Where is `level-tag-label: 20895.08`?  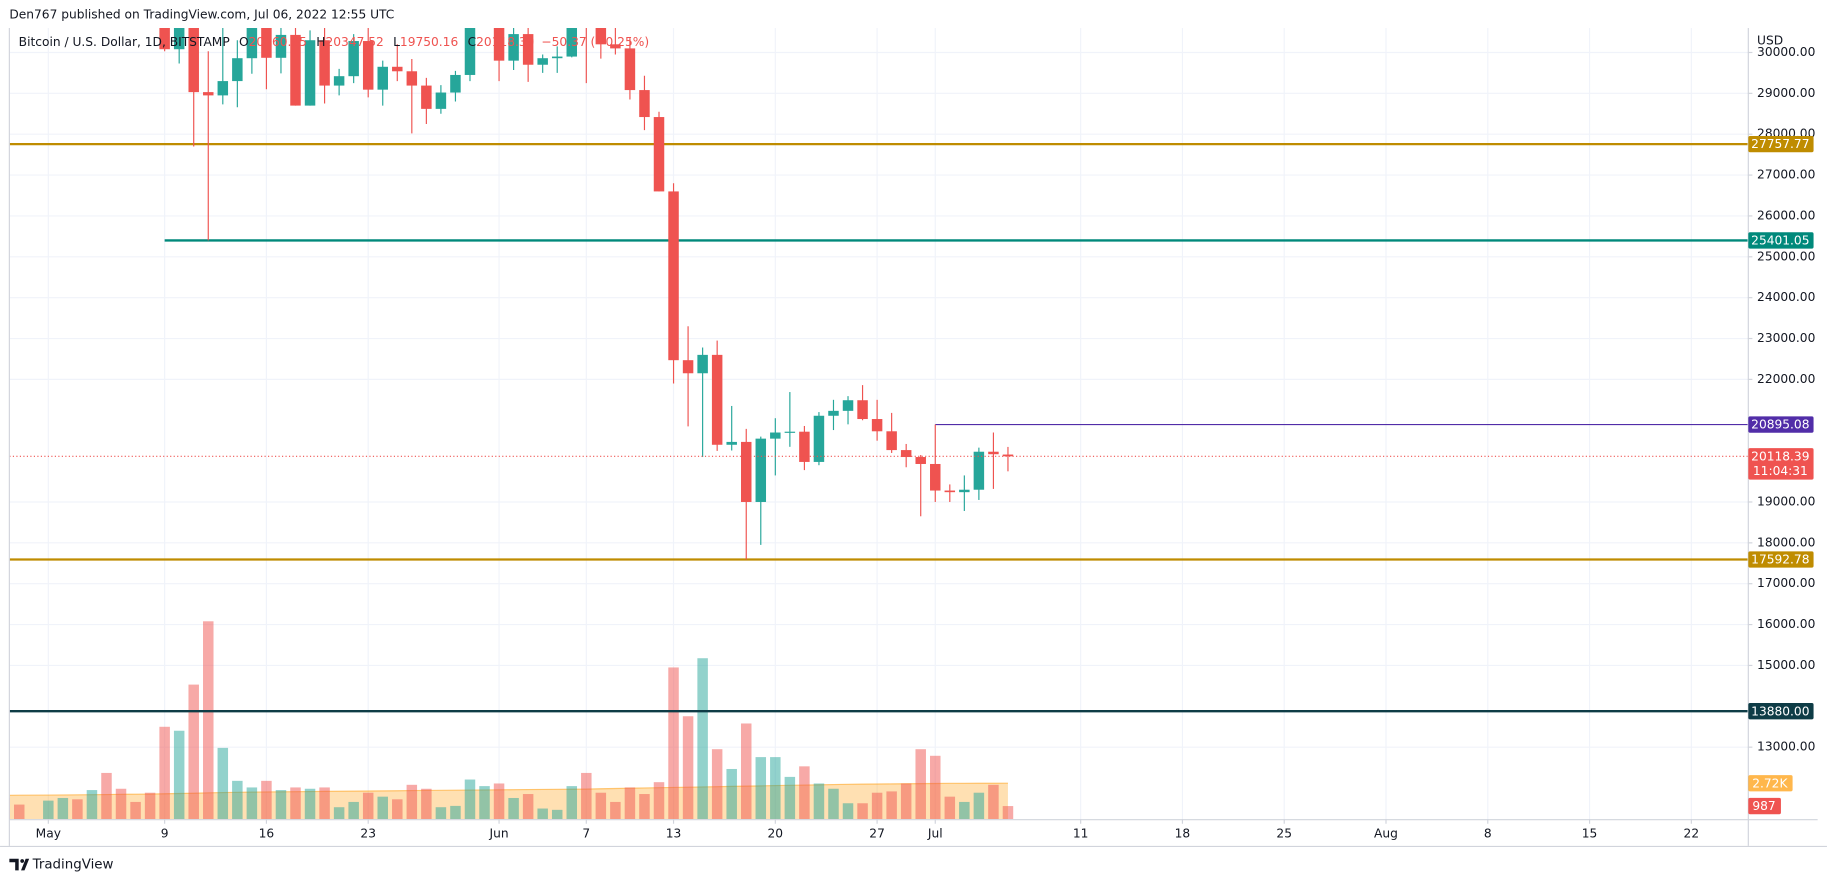 level-tag-label: 20895.08 is located at coordinates (1780, 425).